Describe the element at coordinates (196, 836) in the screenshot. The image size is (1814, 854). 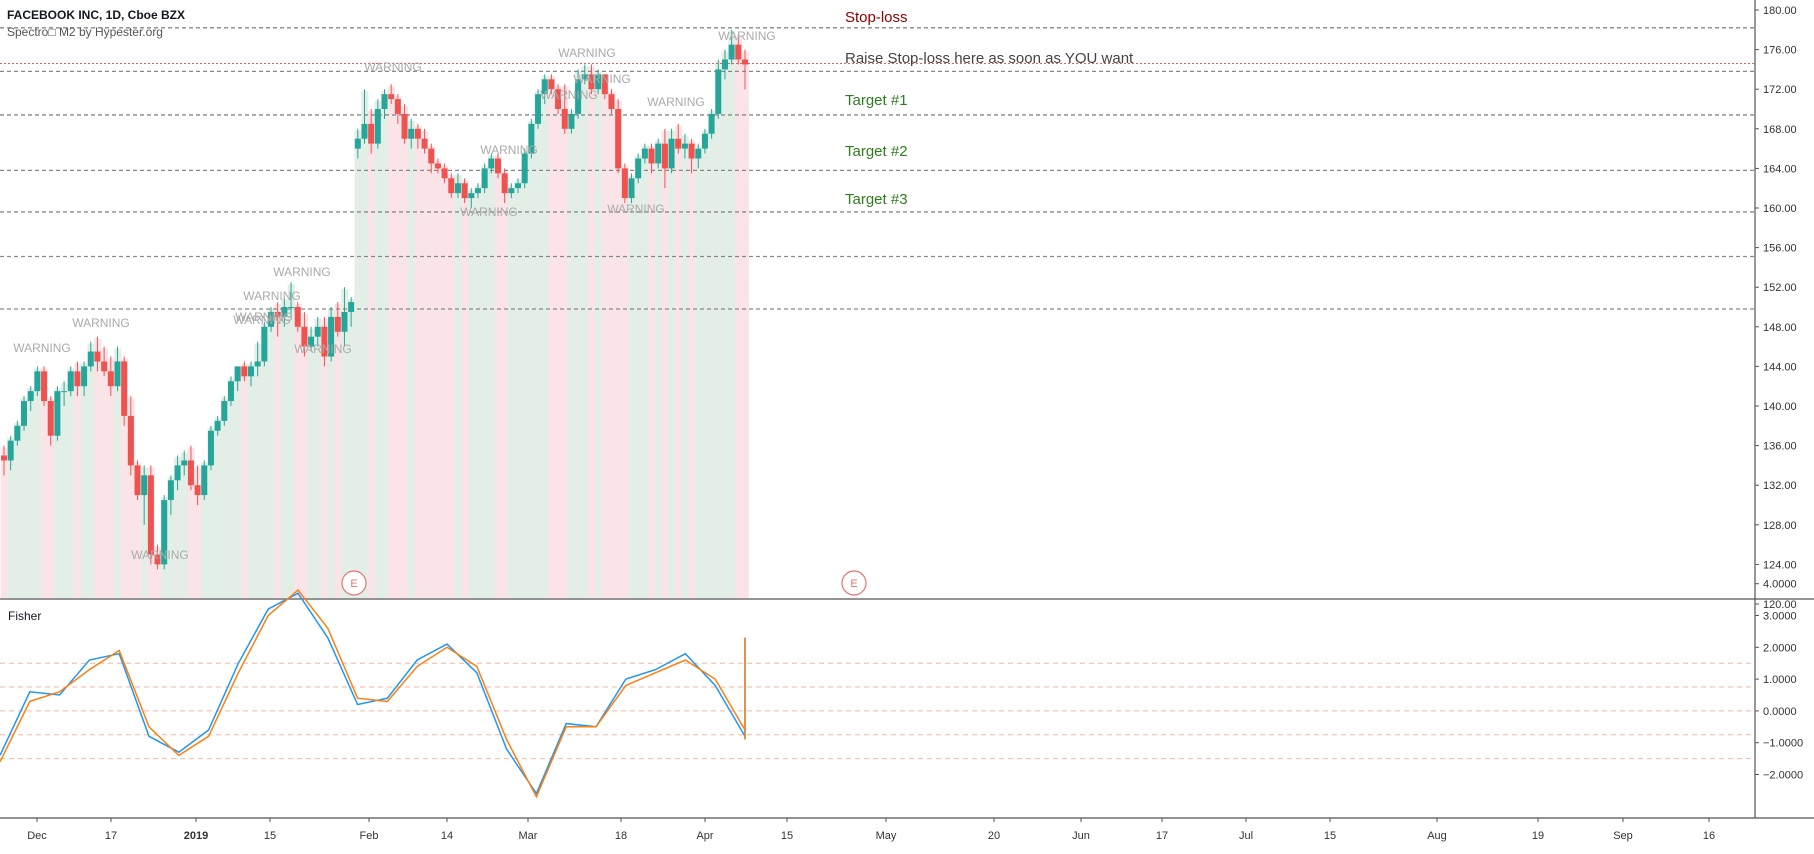
I see `x-tick-label: 2019` at that location.